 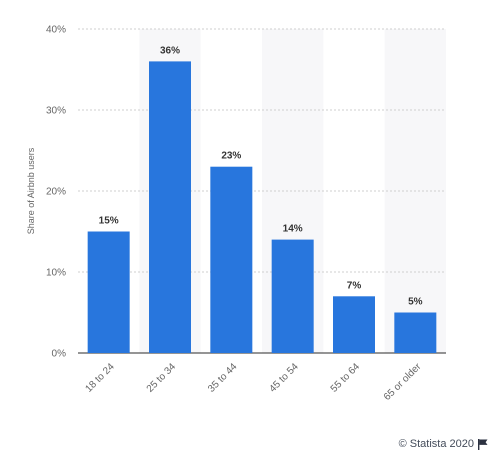 I want to click on y-tick-label: 10%, so click(x=56, y=273).